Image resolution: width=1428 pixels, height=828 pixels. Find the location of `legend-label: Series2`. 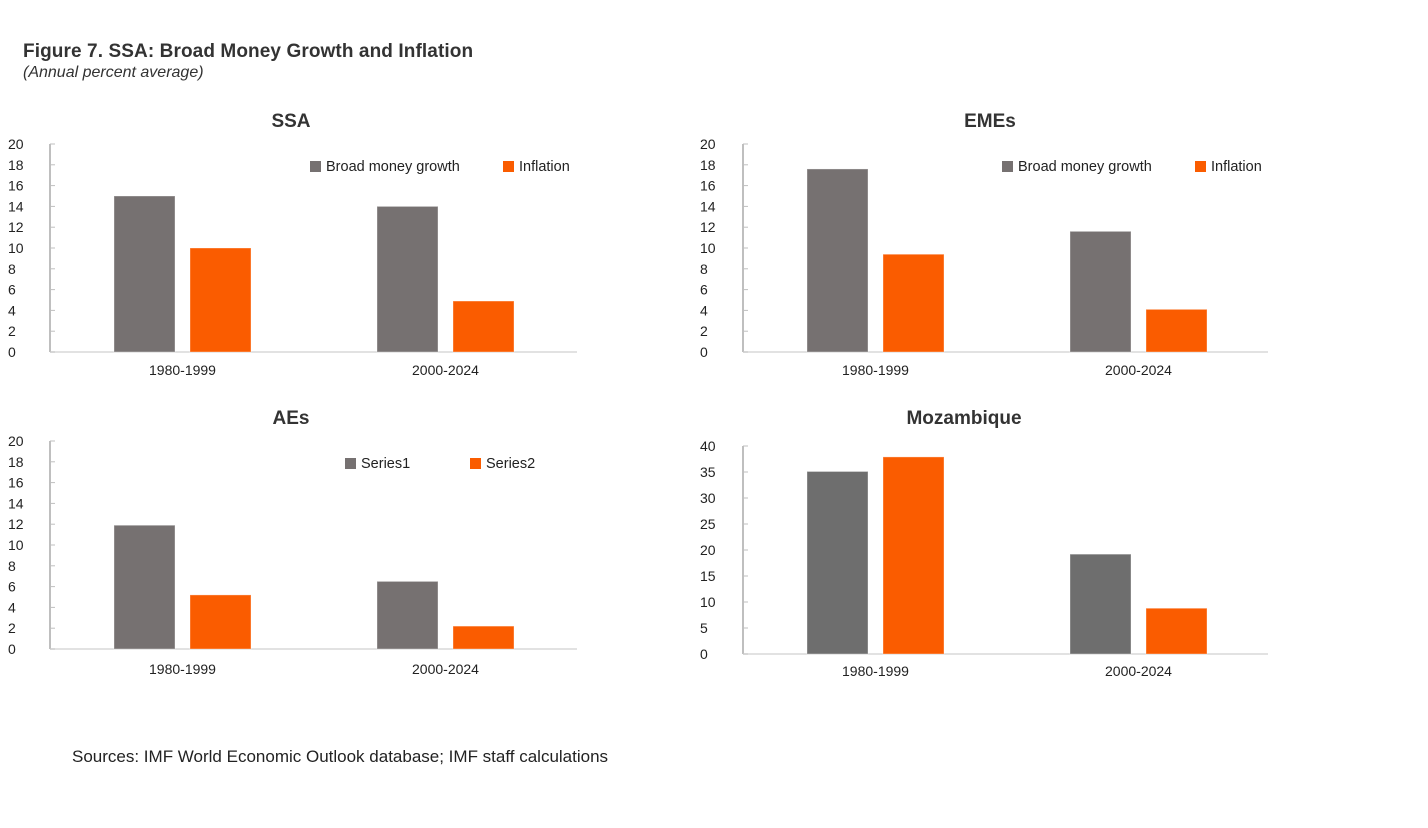

legend-label: Series2 is located at coordinates (510, 464).